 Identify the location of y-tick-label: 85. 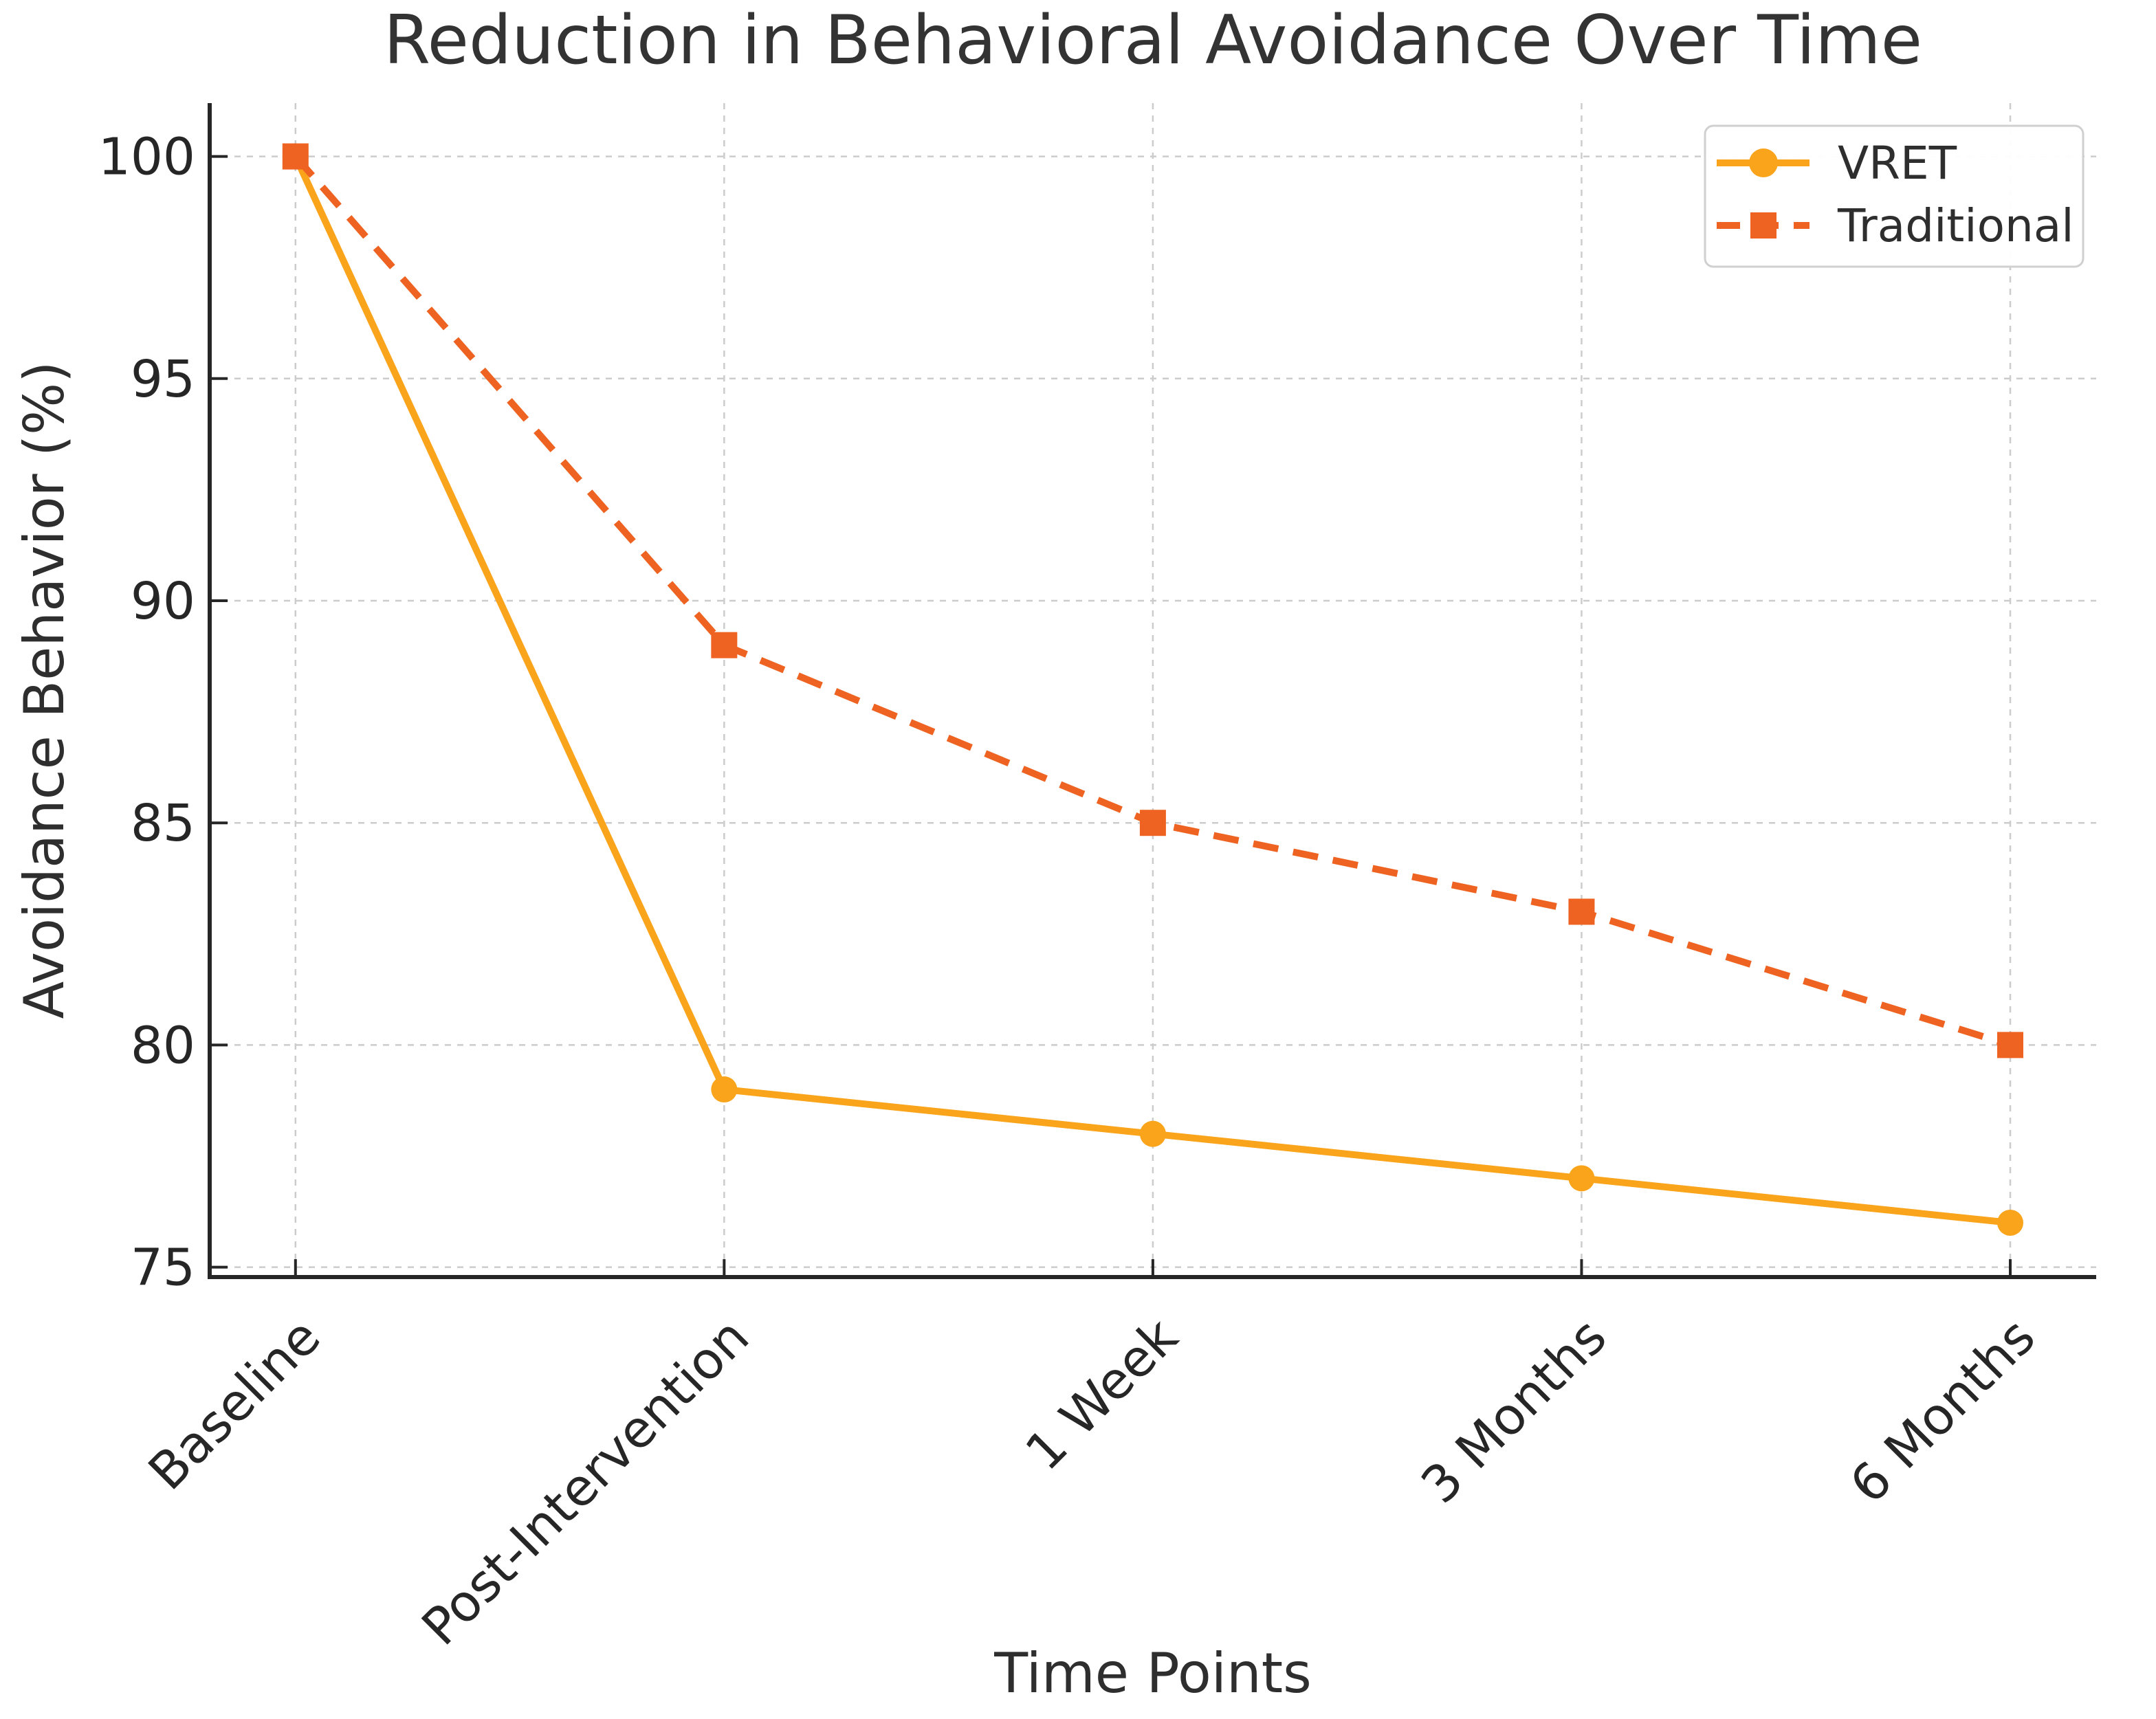
(163, 823).